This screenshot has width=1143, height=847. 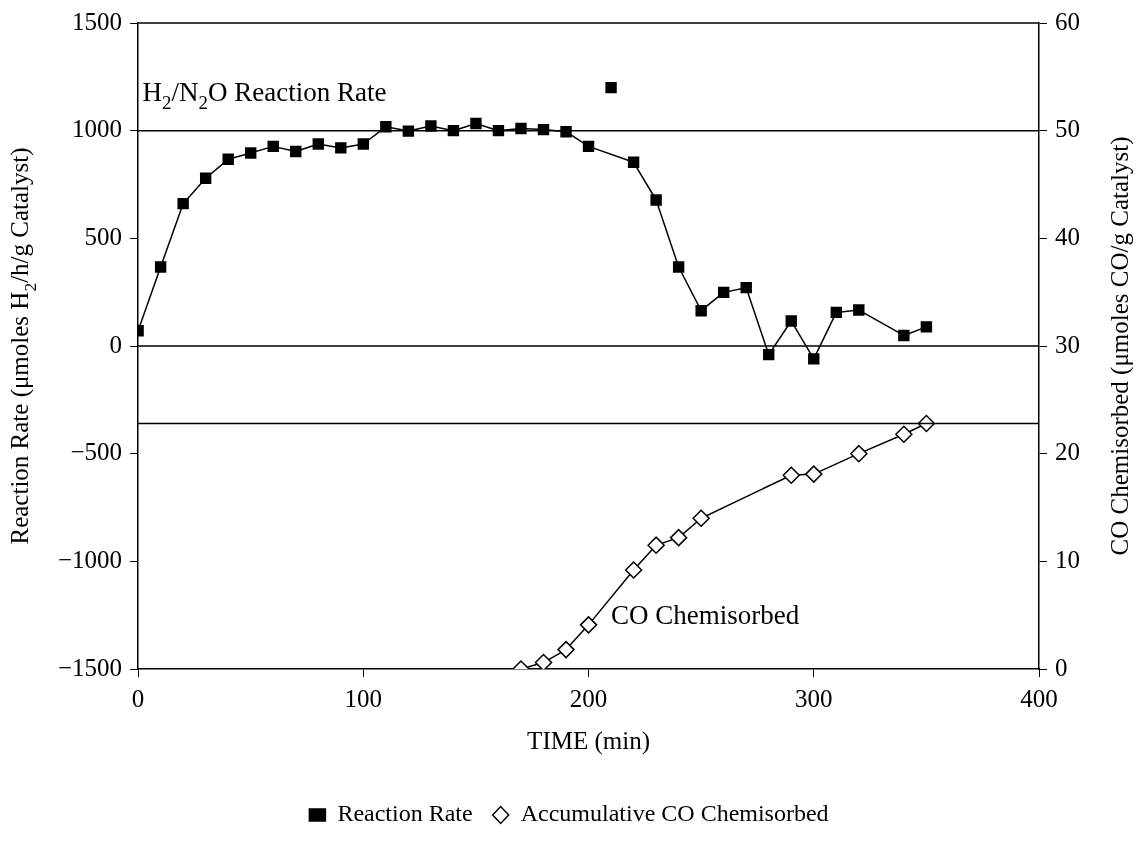 What do you see at coordinates (363, 698) in the screenshot?
I see `x-tick-label: 100` at bounding box center [363, 698].